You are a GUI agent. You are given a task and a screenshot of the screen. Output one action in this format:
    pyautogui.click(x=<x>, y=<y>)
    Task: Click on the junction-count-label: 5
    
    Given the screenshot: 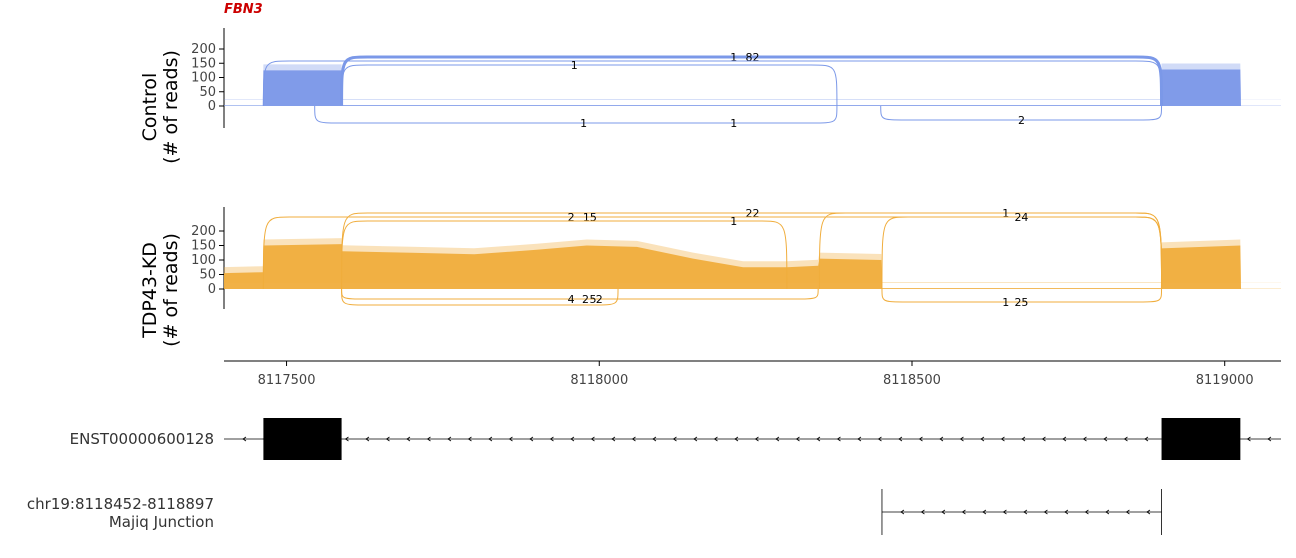 What is the action you would take?
    pyautogui.click(x=593, y=299)
    